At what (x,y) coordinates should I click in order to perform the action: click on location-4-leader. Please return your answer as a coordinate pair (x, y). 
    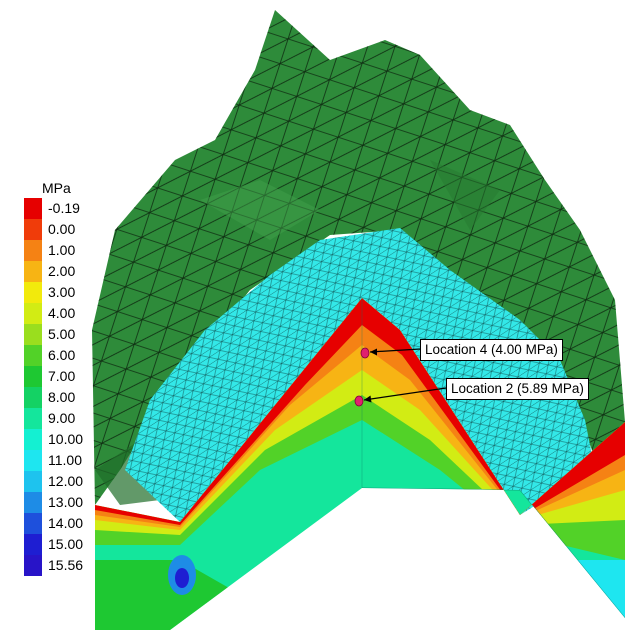
    Looking at the image, I should click on (395, 350).